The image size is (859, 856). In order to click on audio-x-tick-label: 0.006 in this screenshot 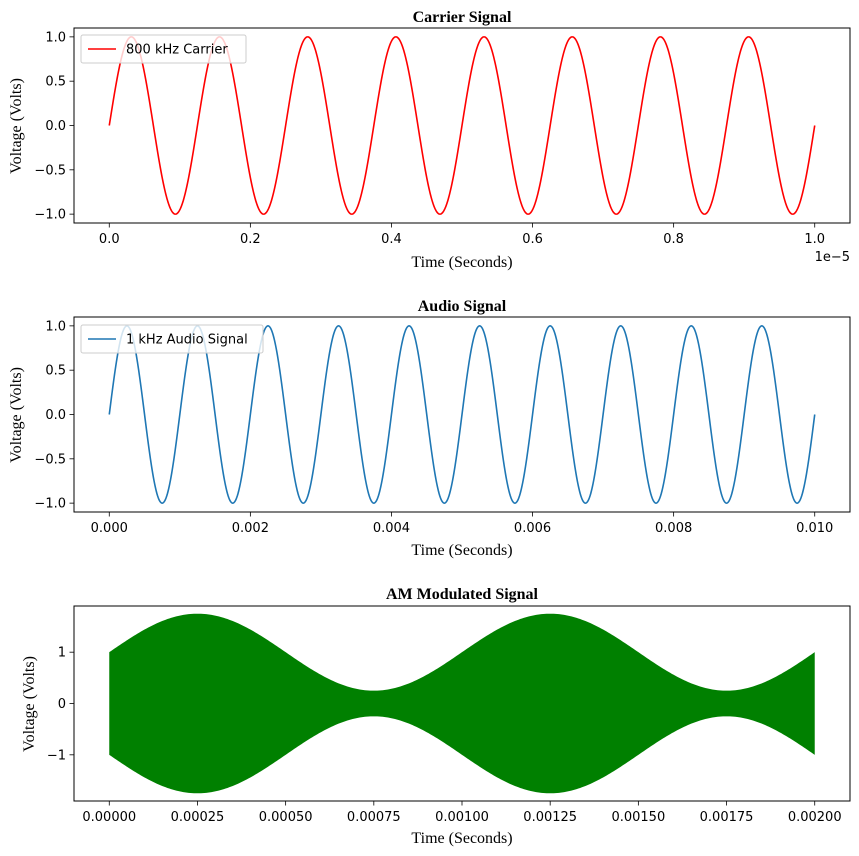, I will do `click(532, 528)`.